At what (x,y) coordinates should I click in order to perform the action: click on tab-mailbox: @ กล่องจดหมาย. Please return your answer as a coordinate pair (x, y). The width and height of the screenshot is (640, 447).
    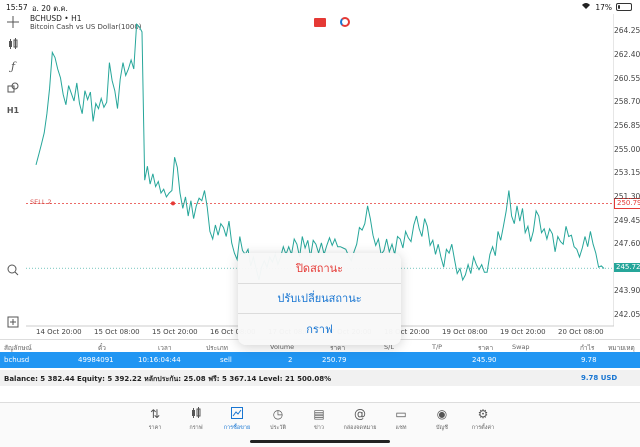
    Looking at the image, I should click on (360, 419).